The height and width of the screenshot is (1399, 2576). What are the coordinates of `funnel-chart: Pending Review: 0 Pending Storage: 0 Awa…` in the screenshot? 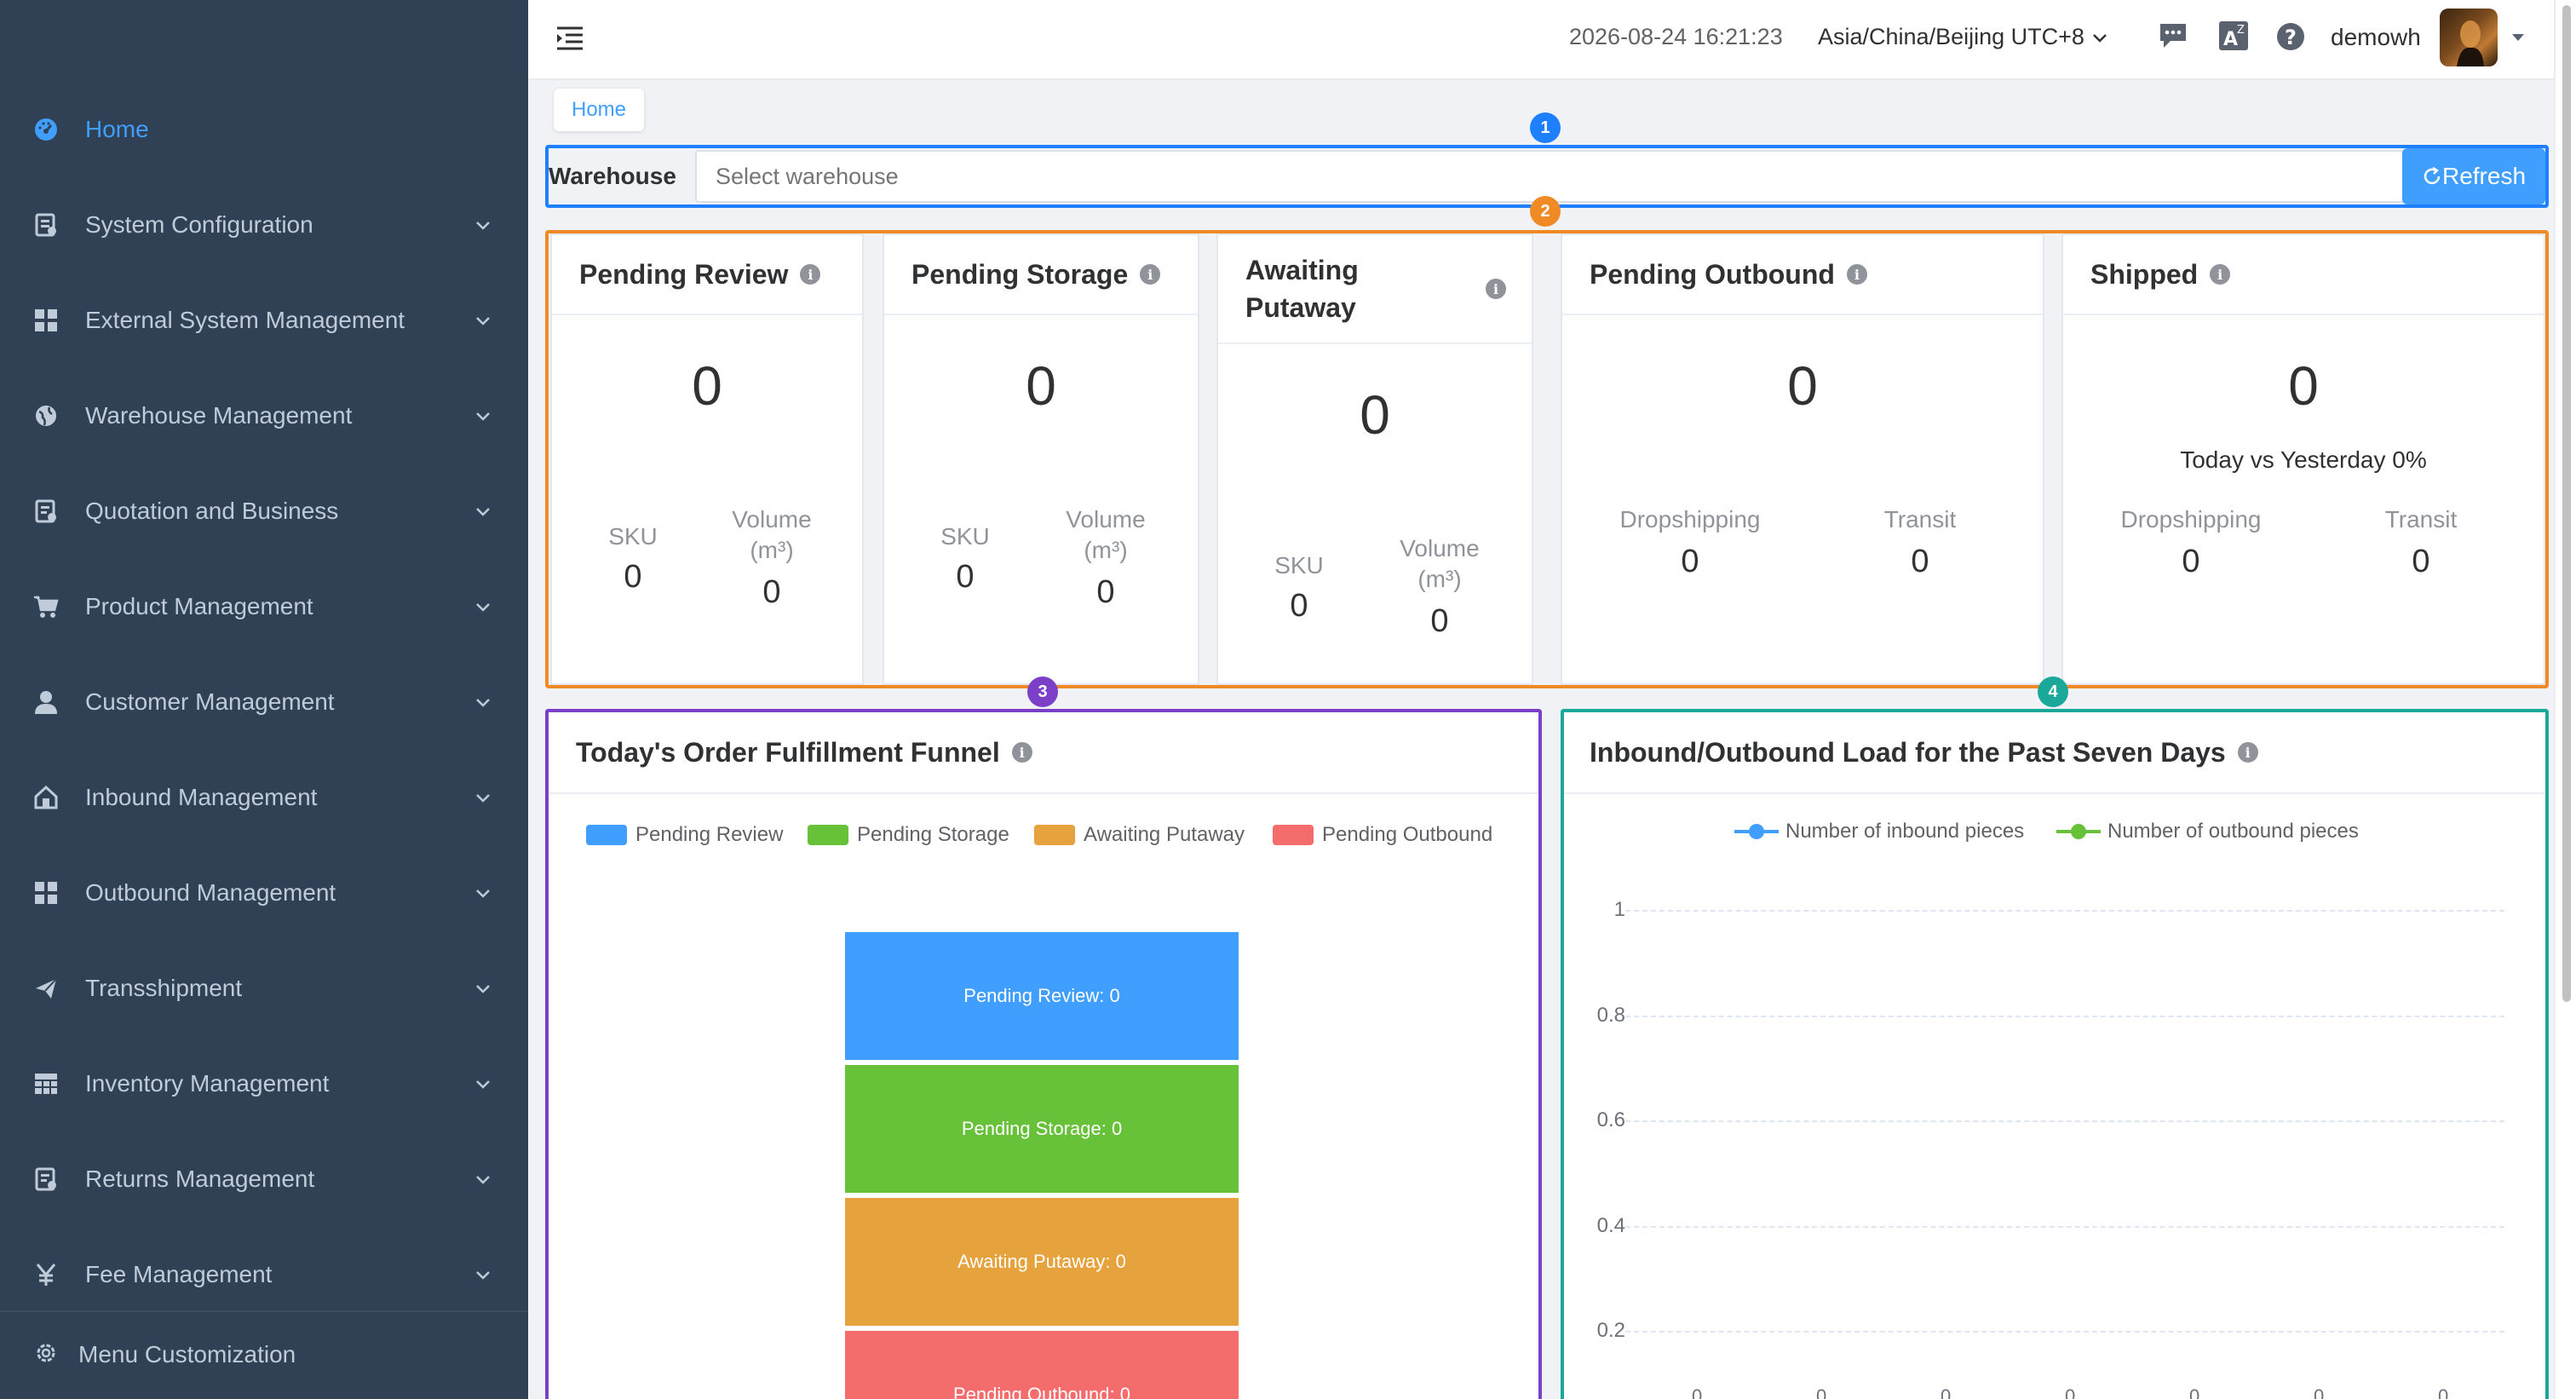 It's located at (1043, 1151).